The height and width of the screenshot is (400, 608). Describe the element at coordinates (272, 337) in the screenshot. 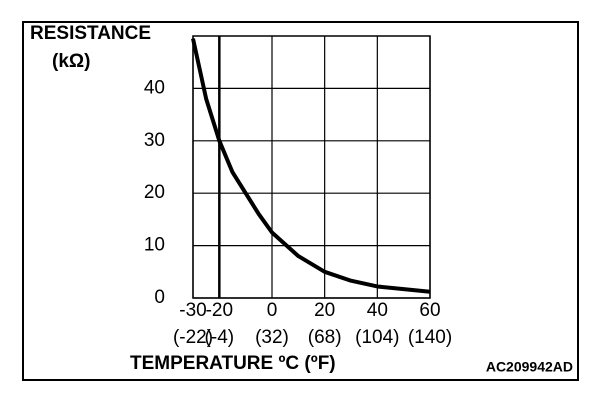

I see `x-tick-label-f: (32)` at that location.